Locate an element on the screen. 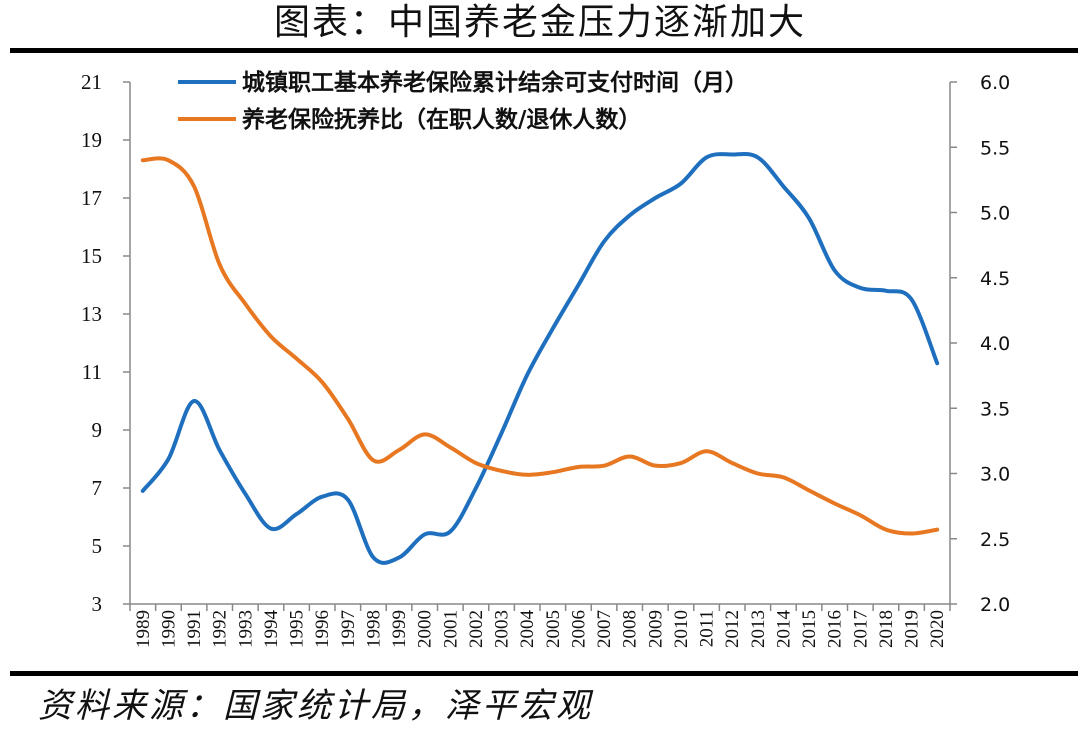  chart-legend: 城镇职工基本养老保险累计结余可支付时间（月） 养老保险抚养比（在职人数/退休人数） is located at coordinates (463, 101).